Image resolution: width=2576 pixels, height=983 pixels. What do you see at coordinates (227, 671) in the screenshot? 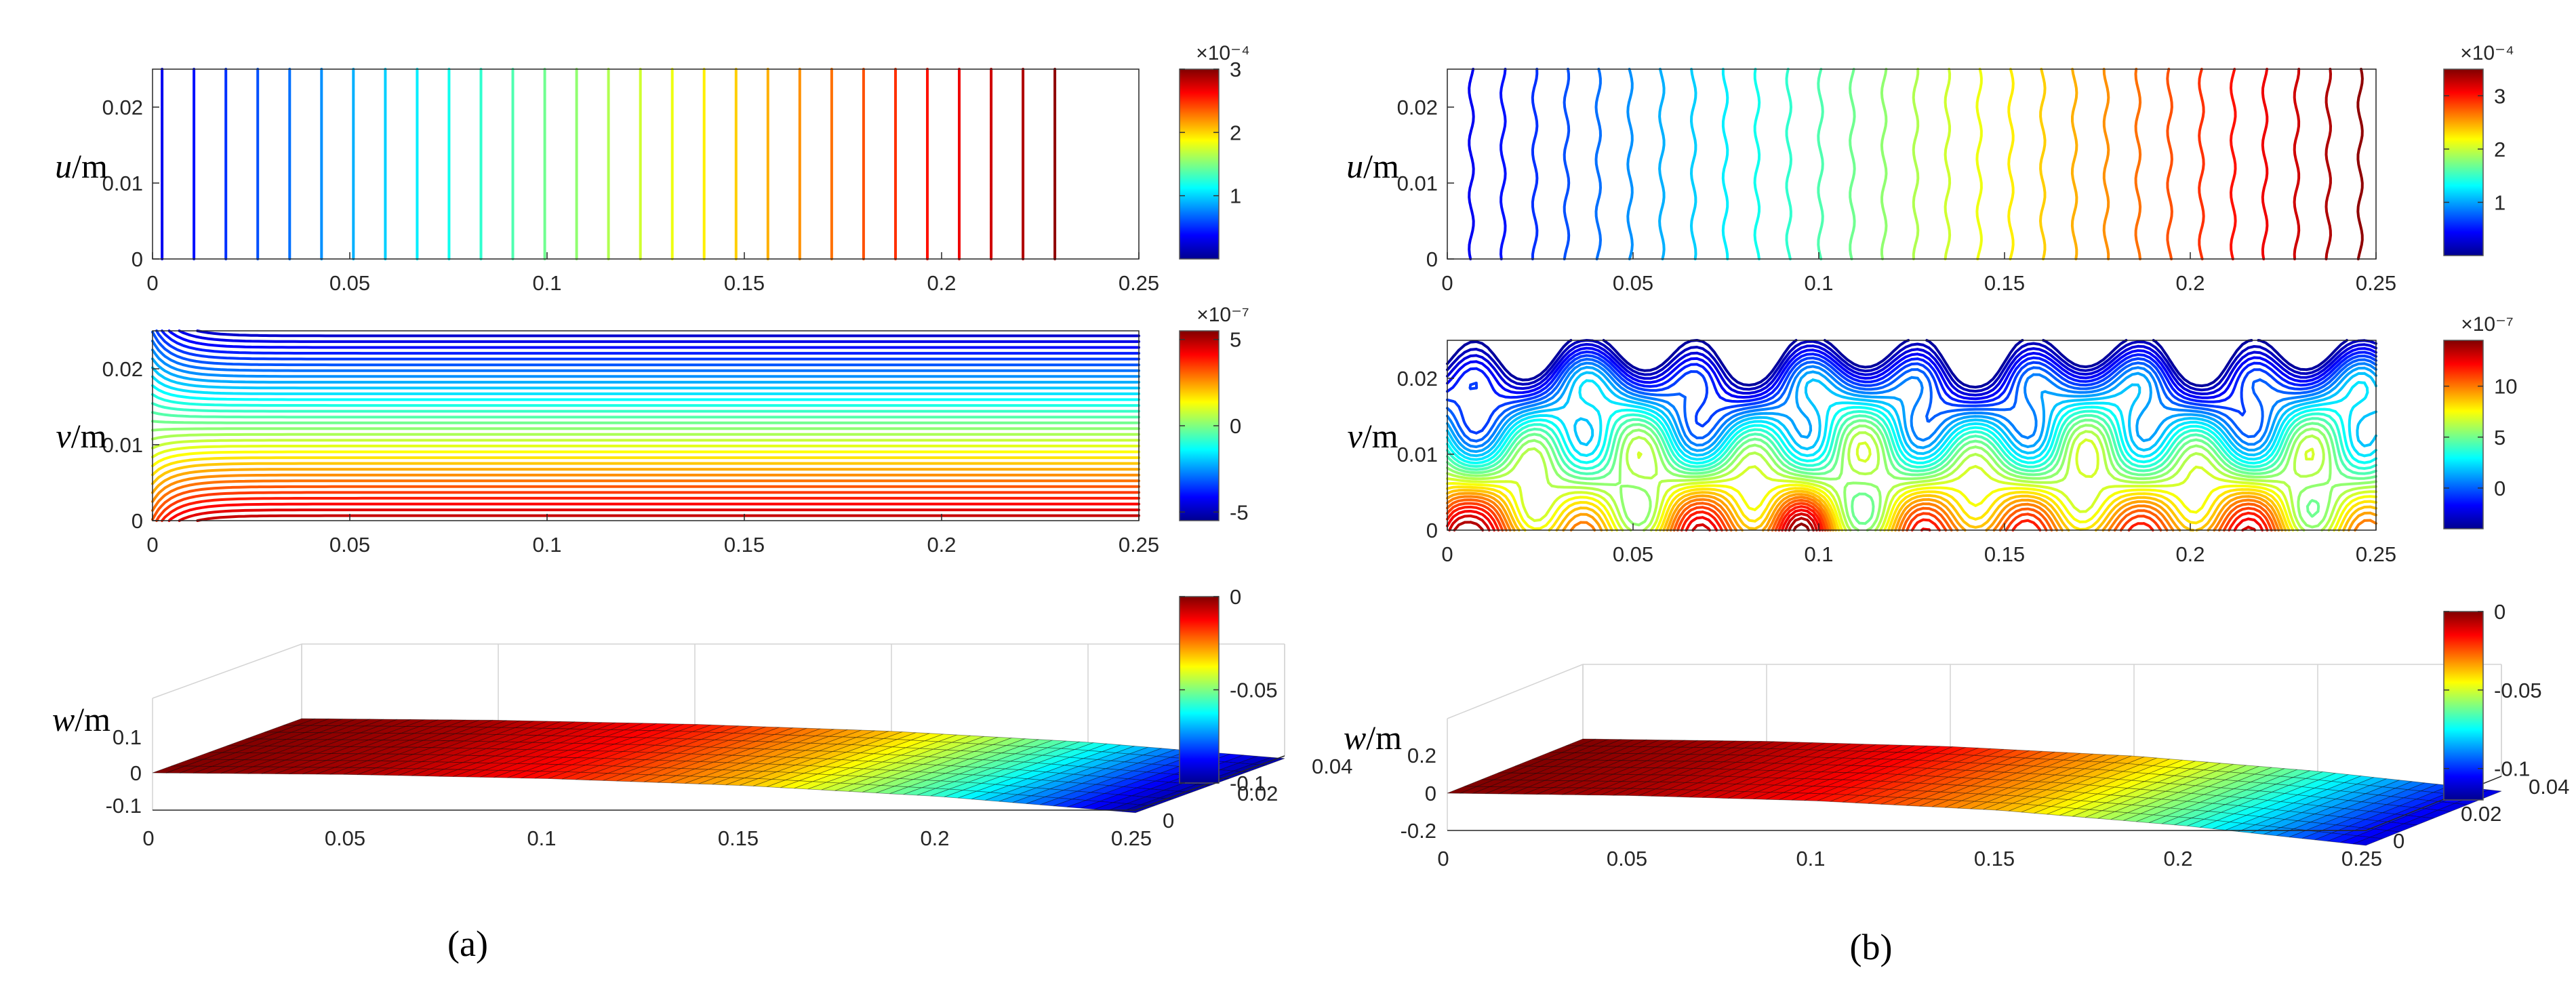
I see `box-edge` at bounding box center [227, 671].